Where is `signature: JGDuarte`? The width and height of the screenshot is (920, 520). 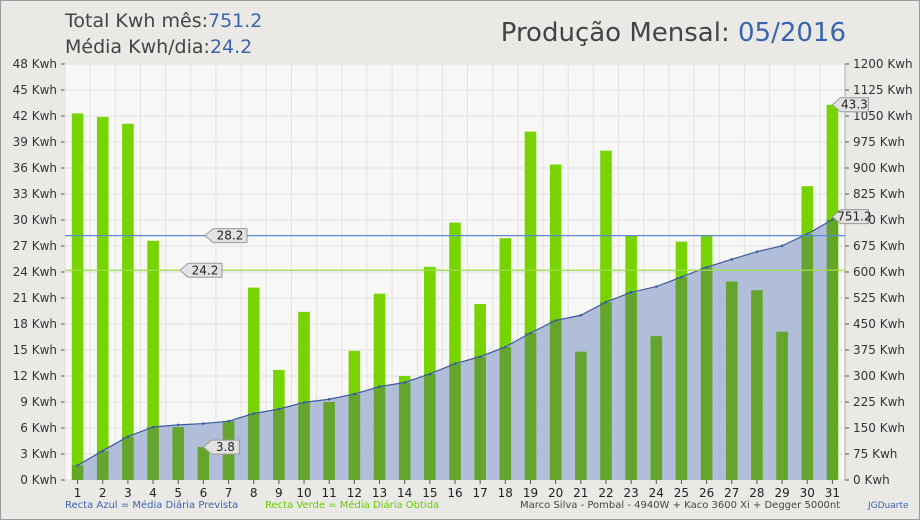 signature: JGDuarte is located at coordinates (888, 506).